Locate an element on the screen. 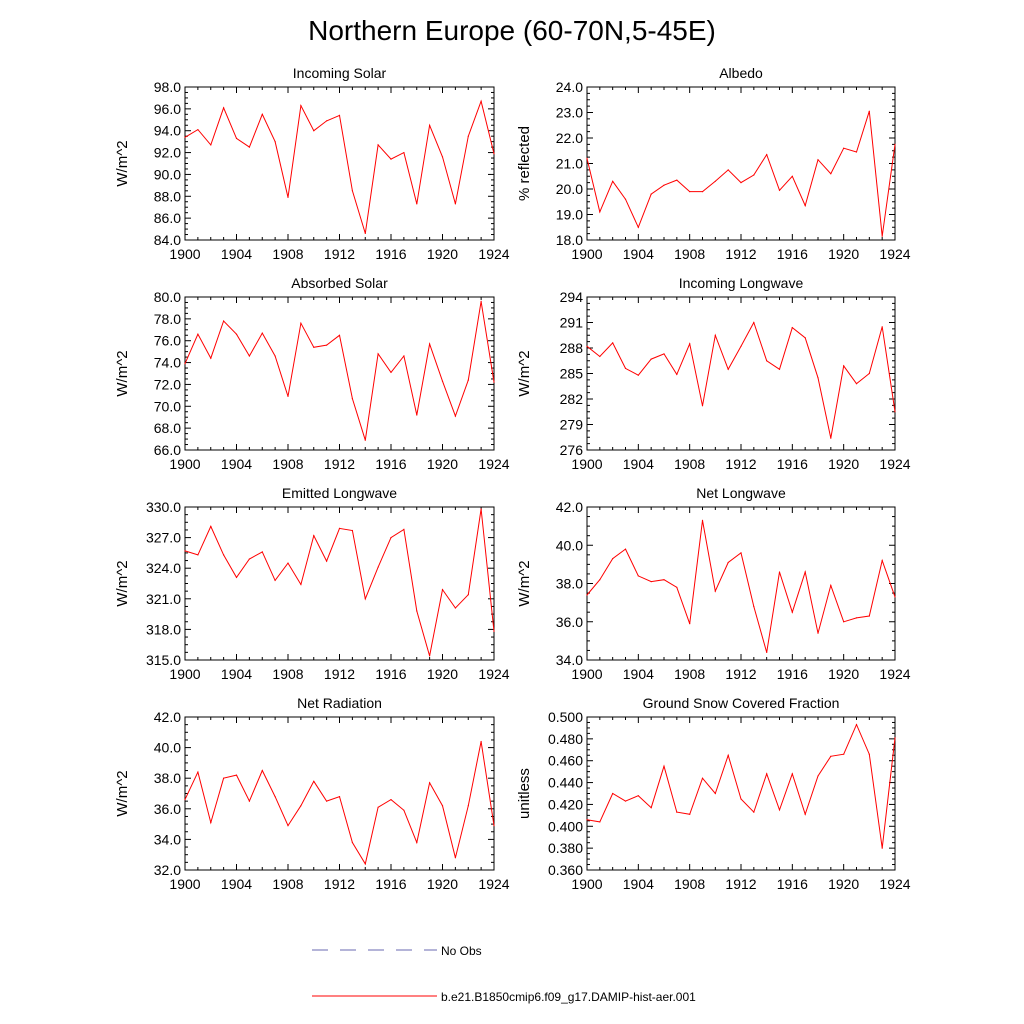  y-tick-label: 0.480 is located at coordinates (565, 739).